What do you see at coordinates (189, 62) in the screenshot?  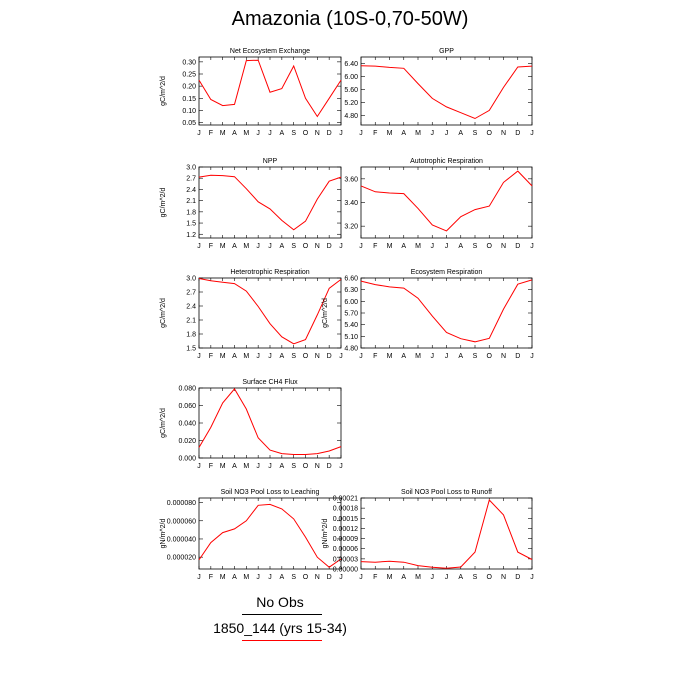 I see `panel-1-ytick-label: 0.30` at bounding box center [189, 62].